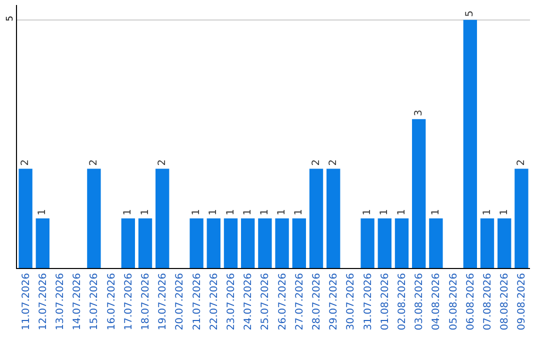 Image resolution: width=540 pixels, height=340 pixels. I want to click on x-tick-label: 22.07.2026, so click(214, 301).